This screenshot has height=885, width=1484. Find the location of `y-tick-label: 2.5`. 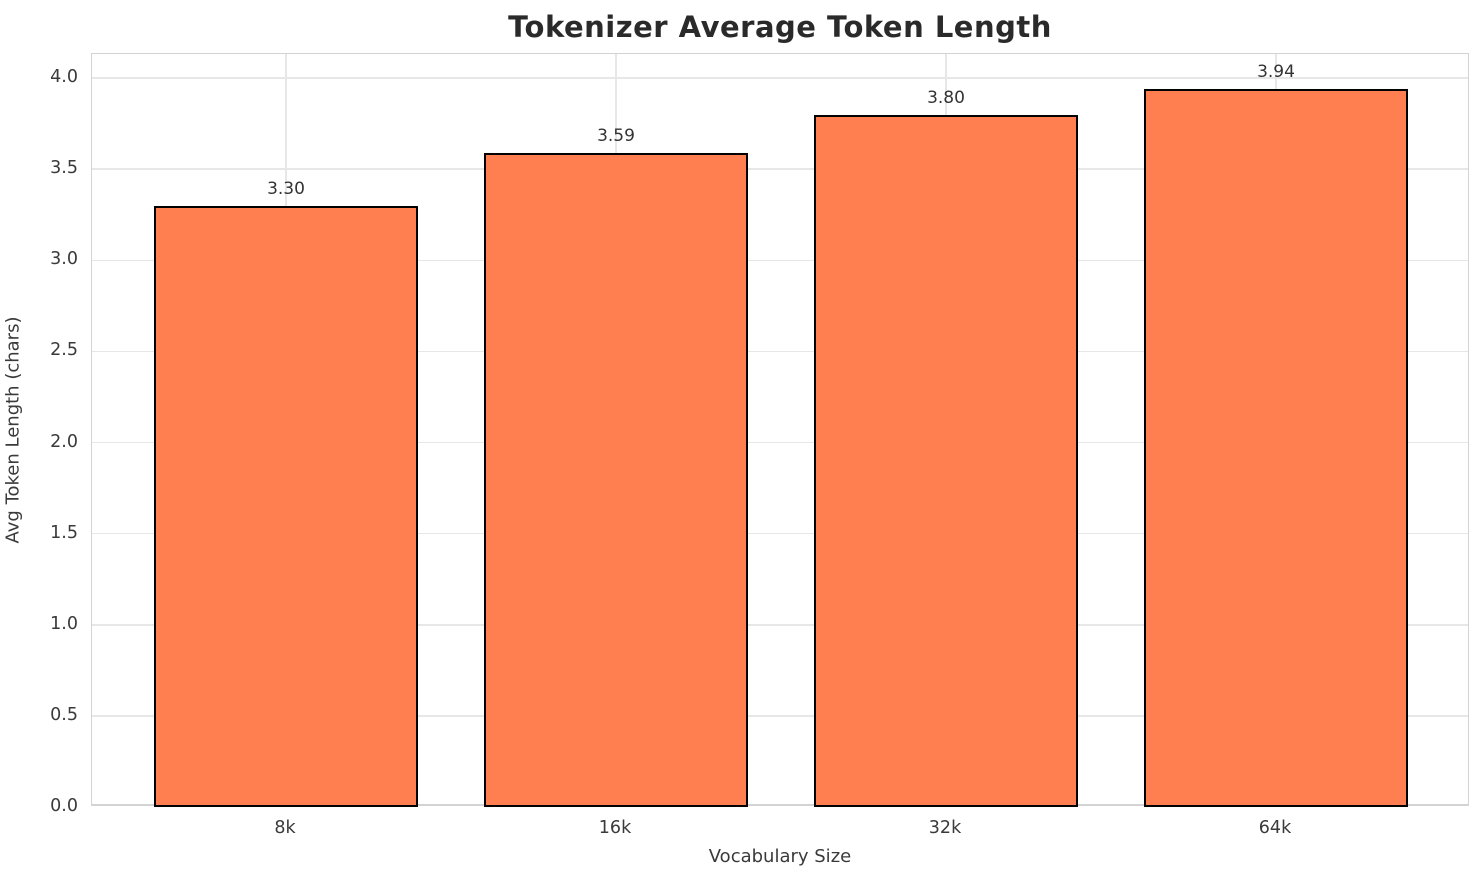

y-tick-label: 2.5 is located at coordinates (64, 350).